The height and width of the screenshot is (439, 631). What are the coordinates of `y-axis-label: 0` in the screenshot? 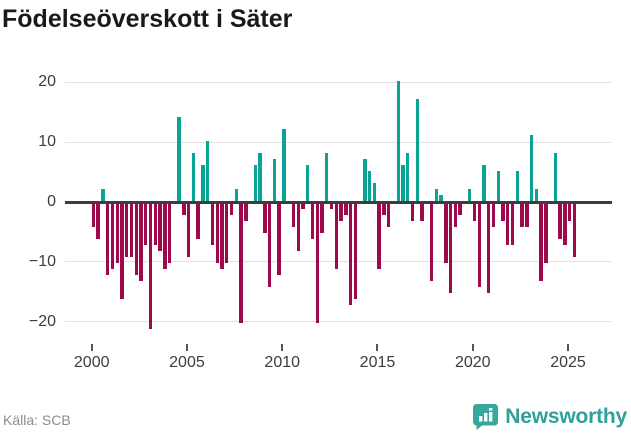 It's located at (51, 201).